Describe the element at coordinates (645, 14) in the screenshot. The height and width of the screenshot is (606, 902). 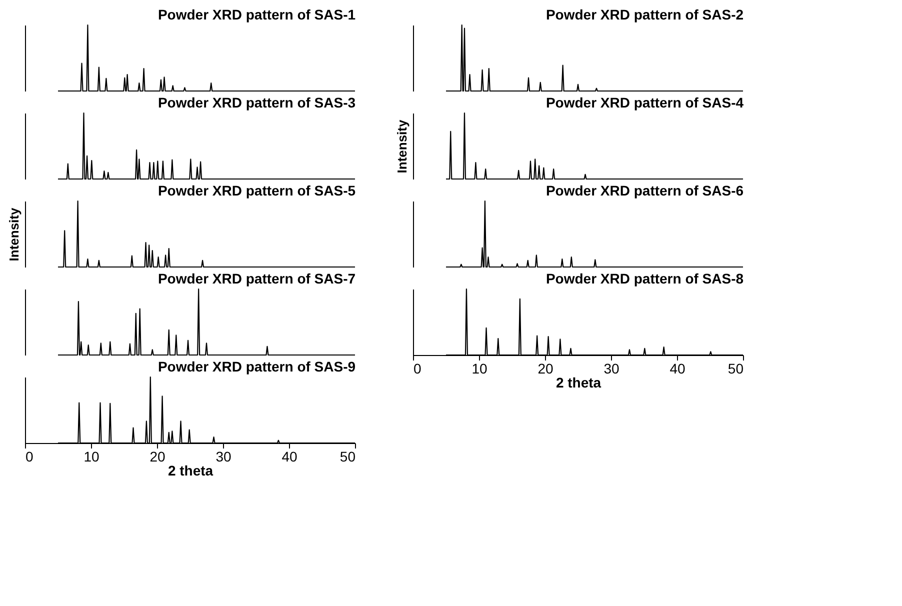
I see `chart-title: Powder XRD pattern of SAS-2` at that location.